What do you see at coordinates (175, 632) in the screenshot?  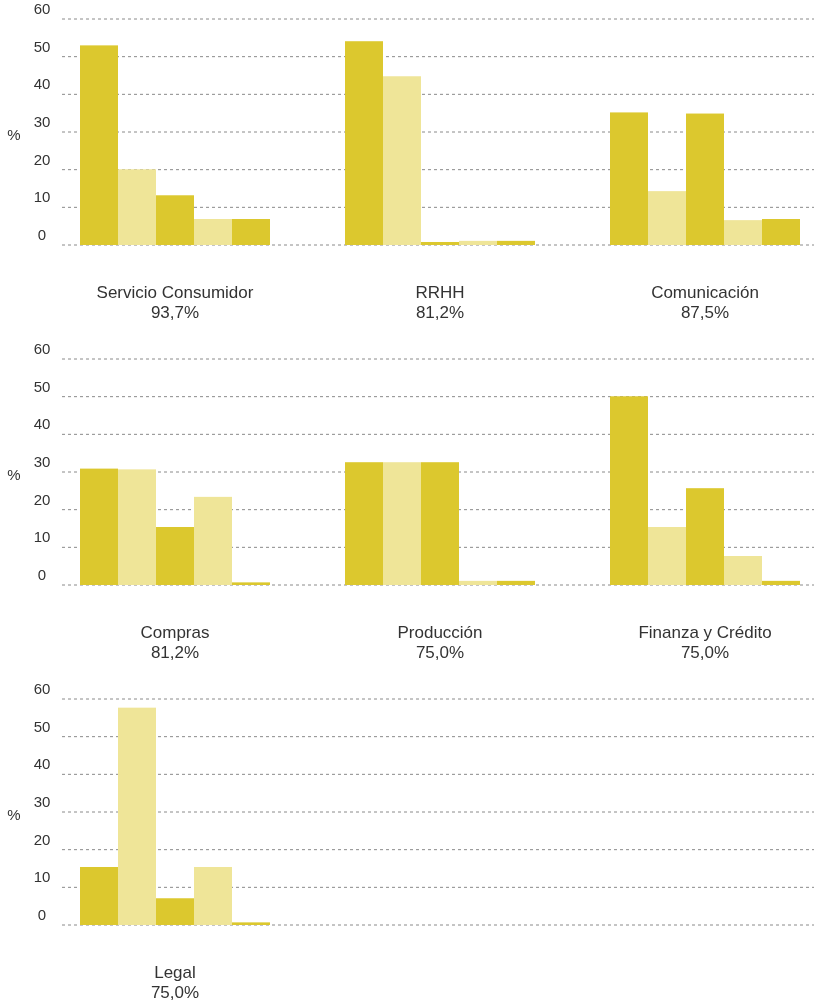 I see `x-tick-label: Compras` at bounding box center [175, 632].